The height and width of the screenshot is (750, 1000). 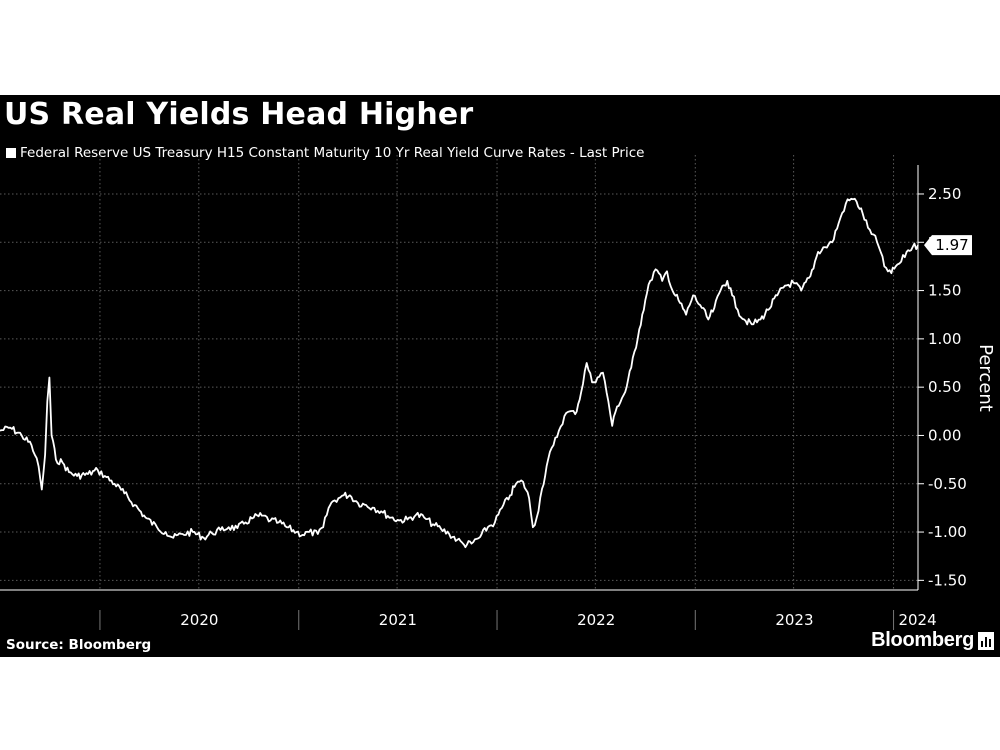 What do you see at coordinates (944, 339) in the screenshot?
I see `y-tick-label: 1.00` at bounding box center [944, 339].